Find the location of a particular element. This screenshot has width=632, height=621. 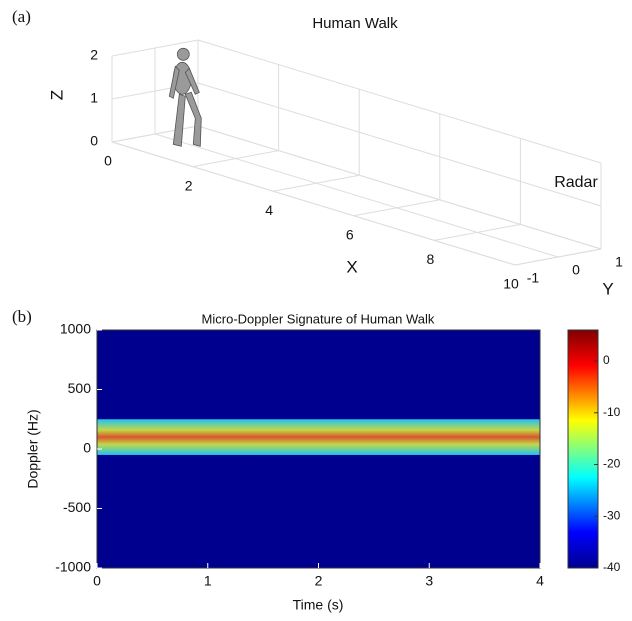

chart-title: Micro-Doppler Signature of Human Walk is located at coordinates (318, 318).